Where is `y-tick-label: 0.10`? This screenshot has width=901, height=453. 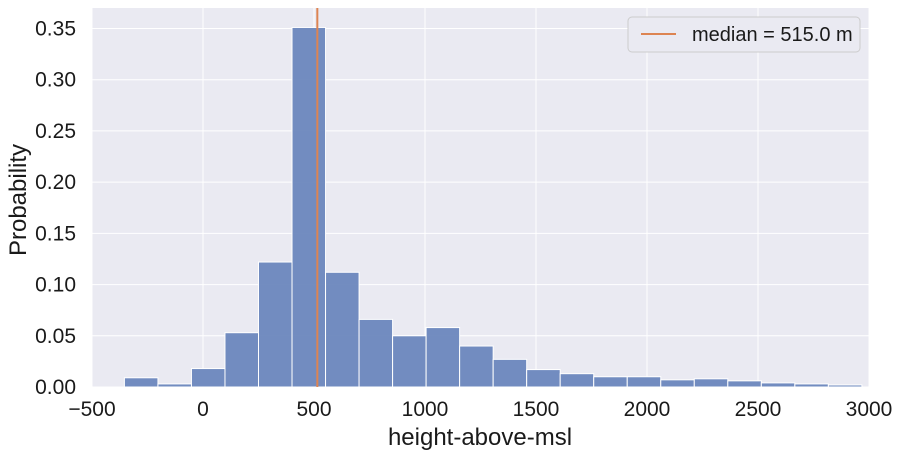 y-tick-label: 0.10 is located at coordinates (55, 285).